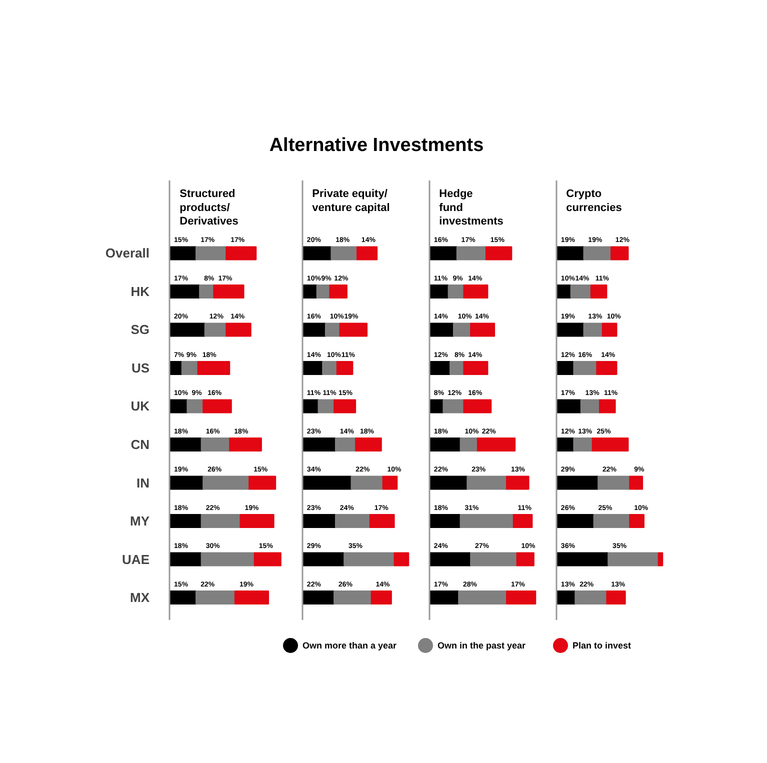  Describe the element at coordinates (471, 208) in the screenshot. I see `chart-title: Hedge fund investments` at that location.